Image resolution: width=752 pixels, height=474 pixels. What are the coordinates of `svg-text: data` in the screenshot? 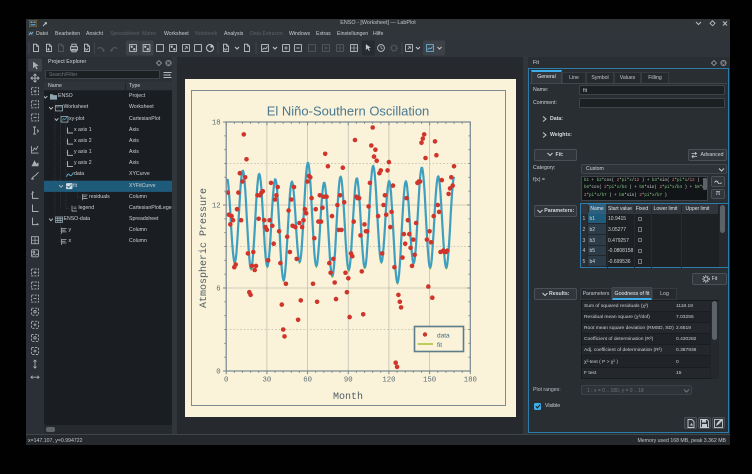 It's located at (443, 336).